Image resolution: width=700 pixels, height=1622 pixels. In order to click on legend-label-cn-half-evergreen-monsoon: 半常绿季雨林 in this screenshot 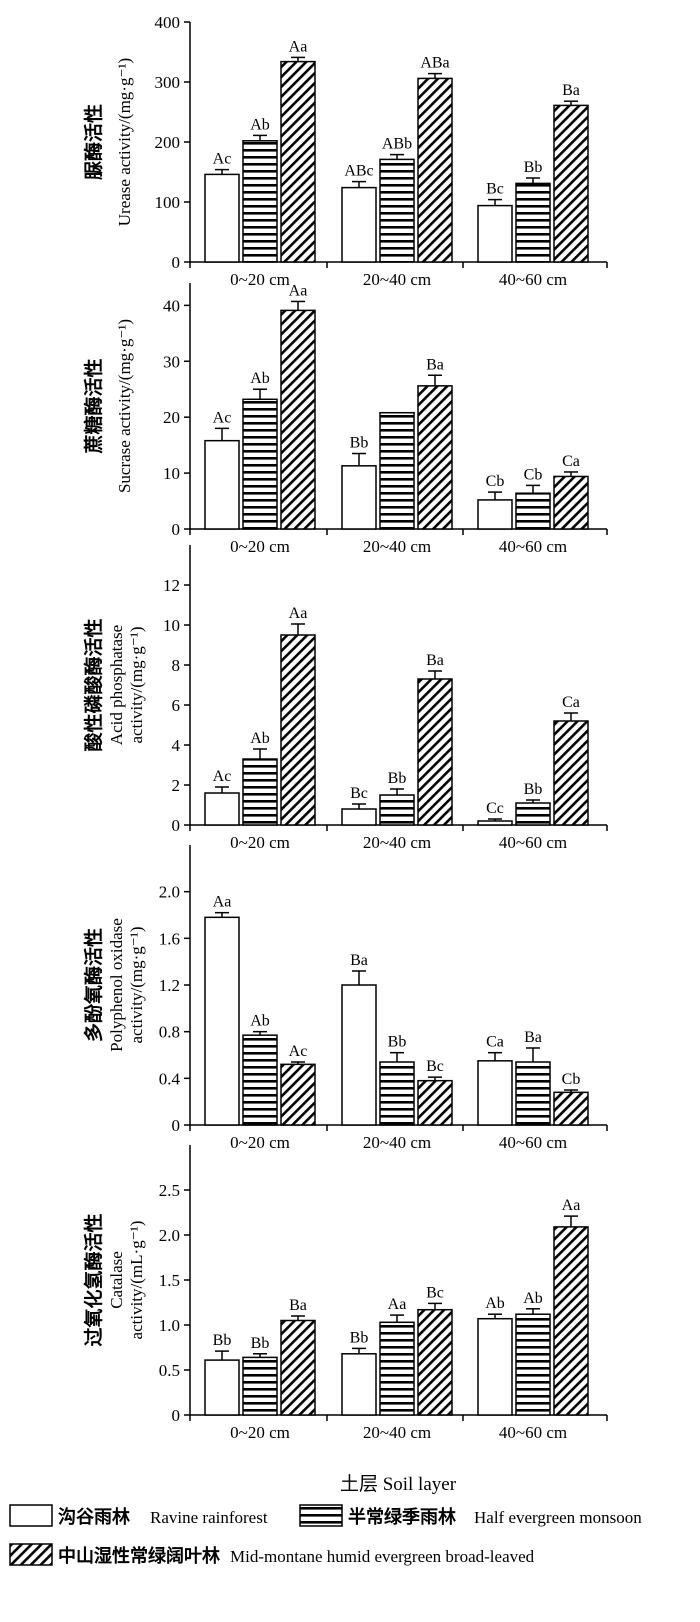, I will do `click(402, 1516)`.